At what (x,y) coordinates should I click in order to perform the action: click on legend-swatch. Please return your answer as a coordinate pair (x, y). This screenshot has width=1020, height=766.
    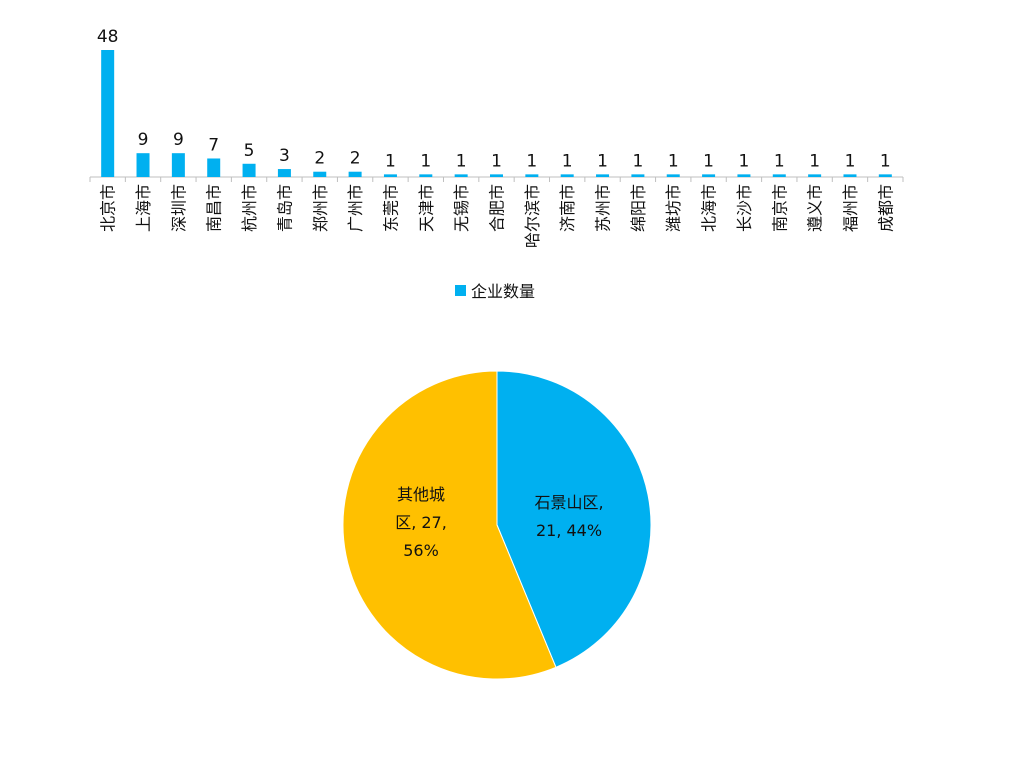
    Looking at the image, I should click on (460, 290).